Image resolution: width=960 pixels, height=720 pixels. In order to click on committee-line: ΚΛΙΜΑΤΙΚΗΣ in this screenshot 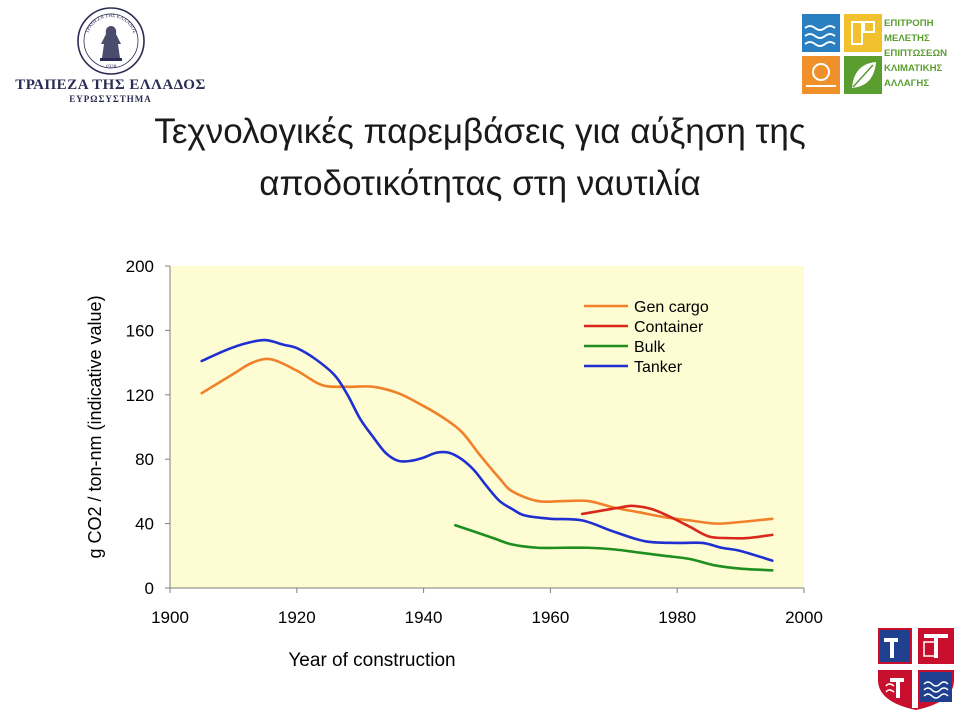, I will do `click(913, 68)`.